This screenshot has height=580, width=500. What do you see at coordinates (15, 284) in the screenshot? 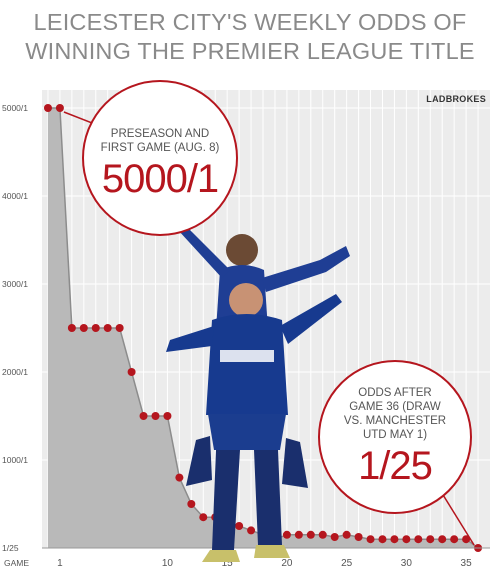
I see `y-tick-label: 3000/1` at bounding box center [15, 284].